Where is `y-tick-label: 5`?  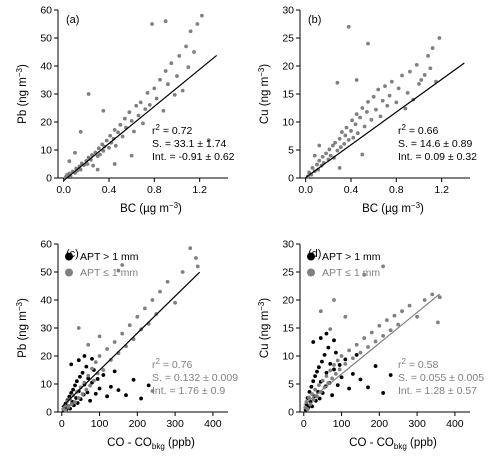 y-tick-label: 5 is located at coordinates (291, 385).